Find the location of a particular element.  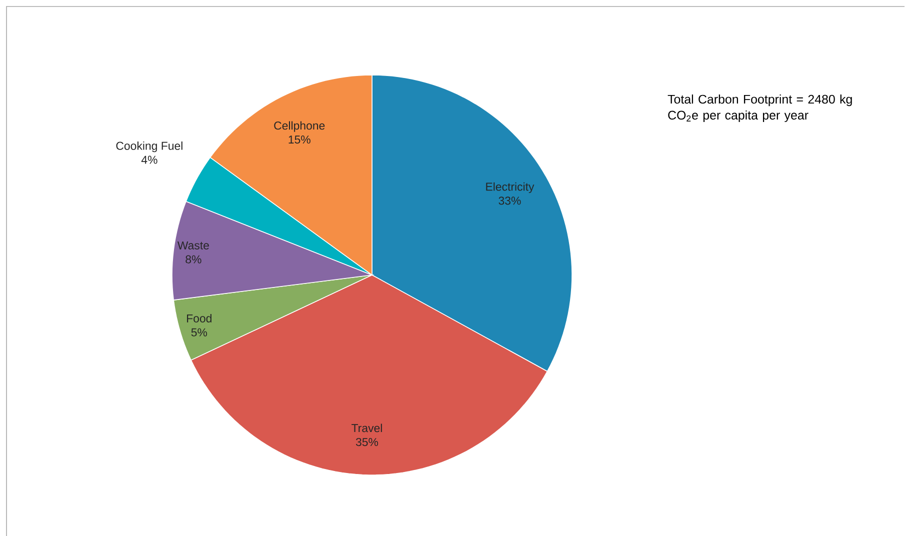

data-label: 33% is located at coordinates (509, 200).